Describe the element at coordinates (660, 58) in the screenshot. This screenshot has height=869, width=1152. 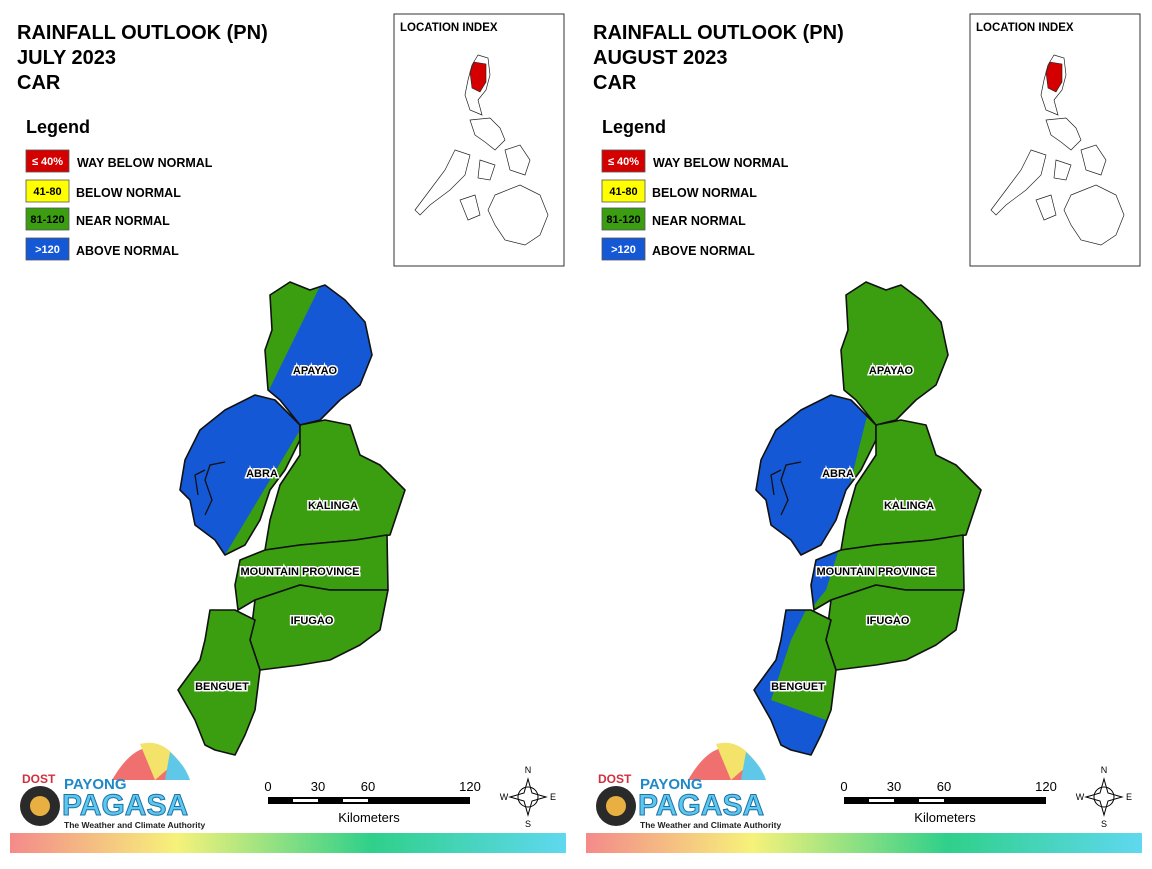
I see `map-title: AUGUST 2023` at that location.